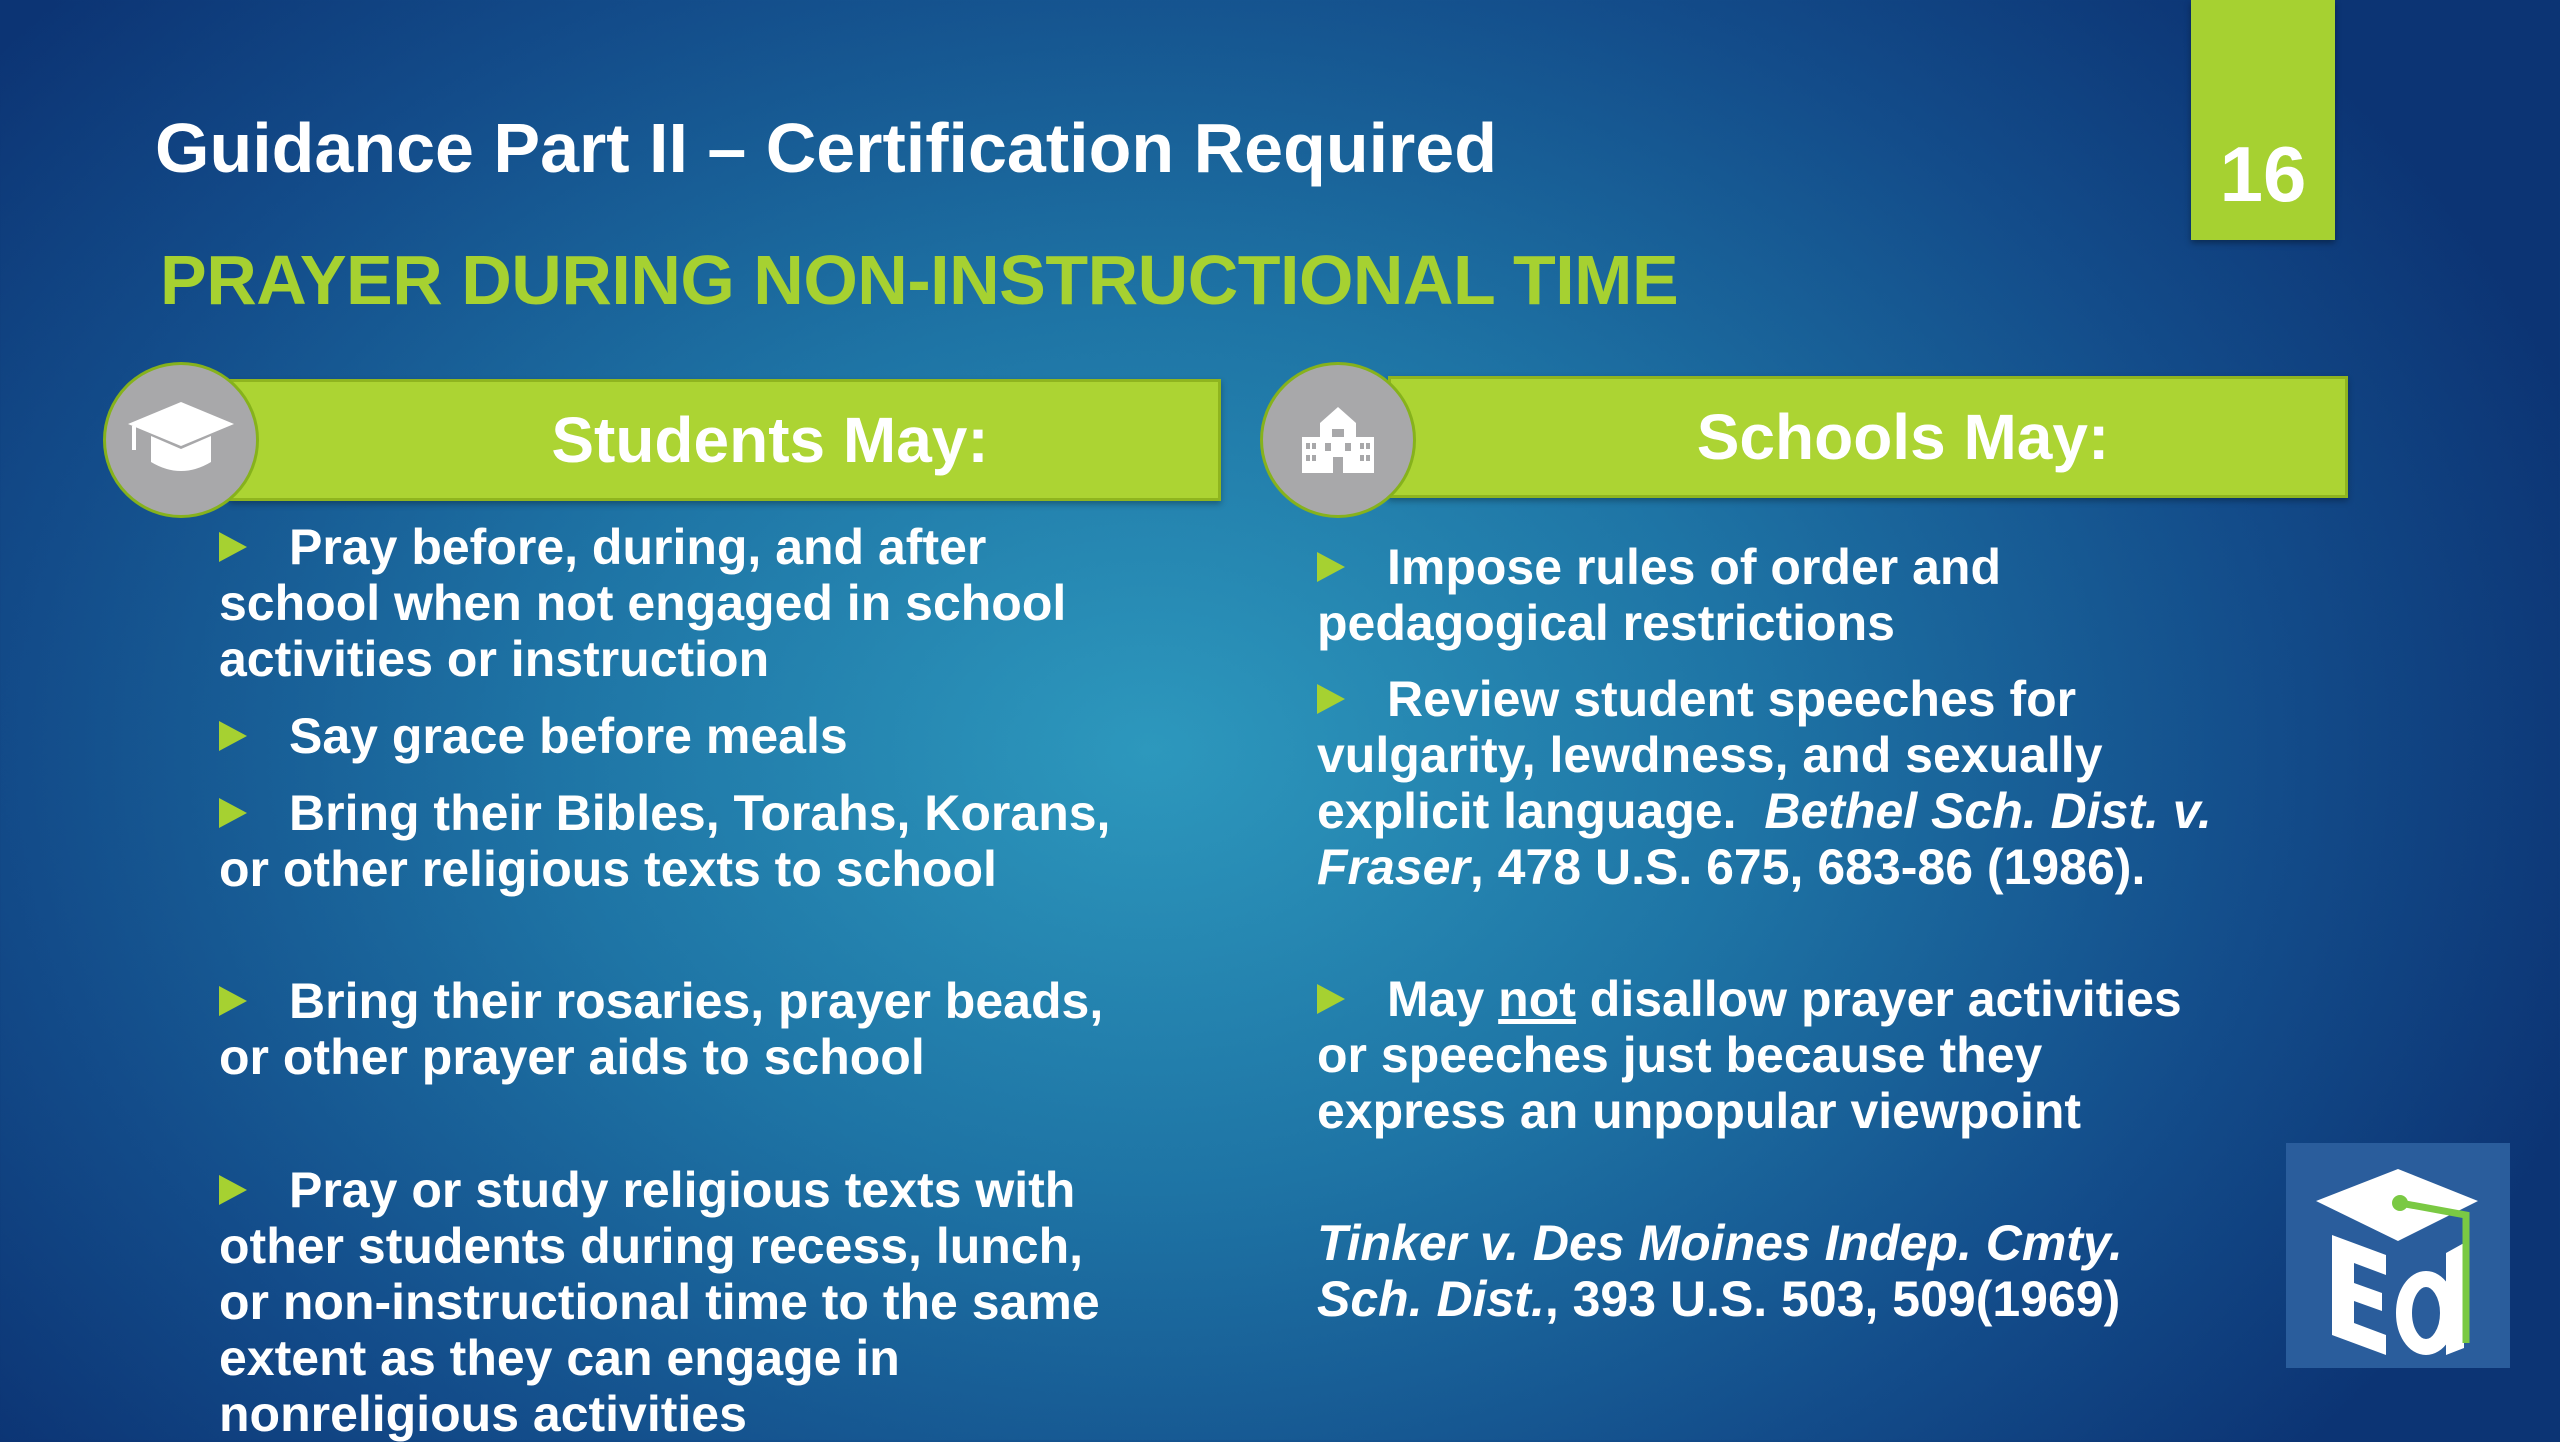 The image size is (2560, 1442). What do you see at coordinates (181, 436) in the screenshot?
I see `graduation-cap-icon` at bounding box center [181, 436].